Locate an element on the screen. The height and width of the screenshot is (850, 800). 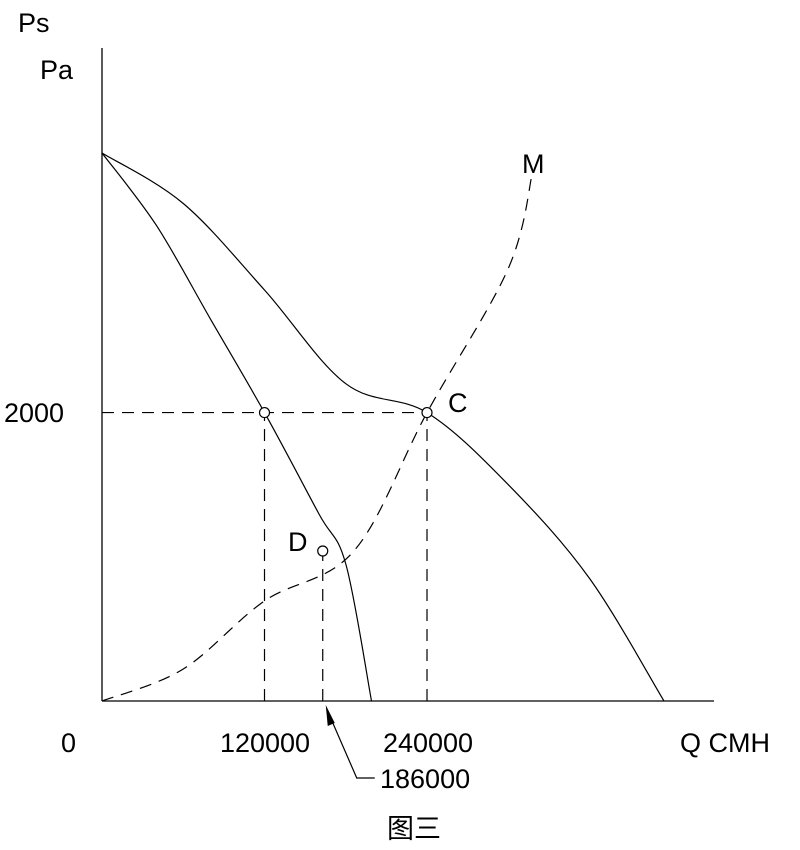
origin-label: 0 is located at coordinates (68, 743).